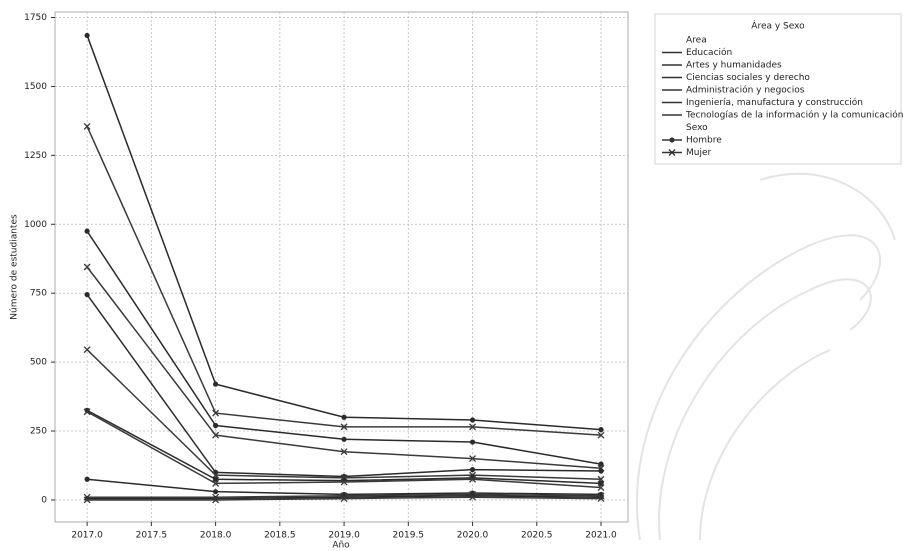 The image size is (903, 551). What do you see at coordinates (697, 128) in the screenshot?
I see `legend-section-title: Sexo` at bounding box center [697, 128].